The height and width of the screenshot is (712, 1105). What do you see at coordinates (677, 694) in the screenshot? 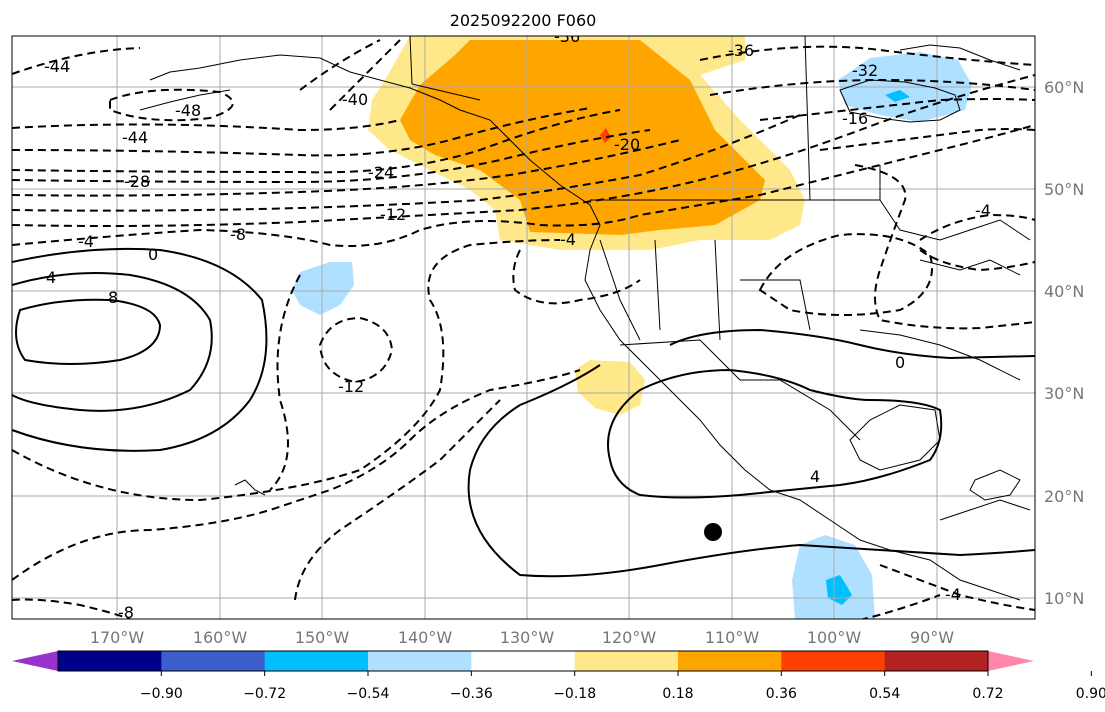
I see `colorbar-tick-label: 0.18` at bounding box center [677, 694].